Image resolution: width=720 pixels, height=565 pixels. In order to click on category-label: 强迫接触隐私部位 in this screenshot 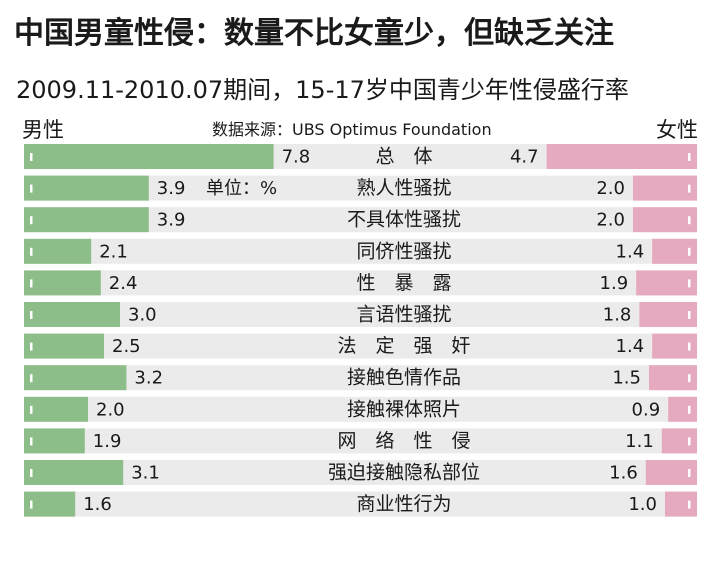, I will do `click(404, 473)`.